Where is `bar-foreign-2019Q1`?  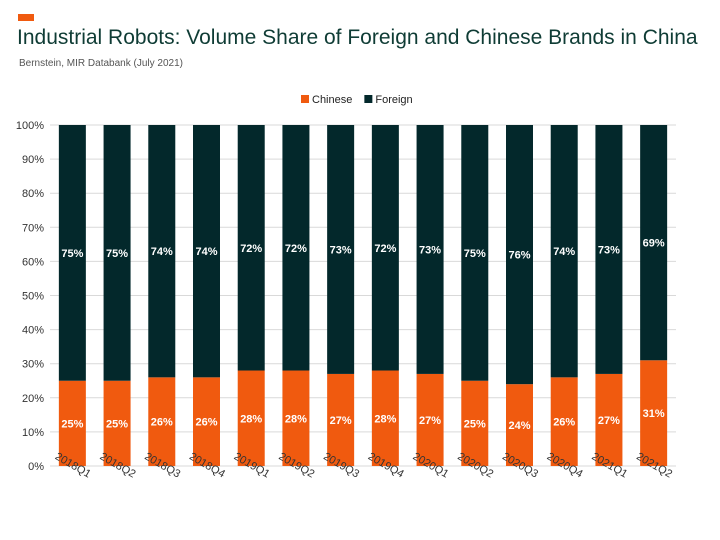 bar-foreign-2019Q1 is located at coordinates (251, 248).